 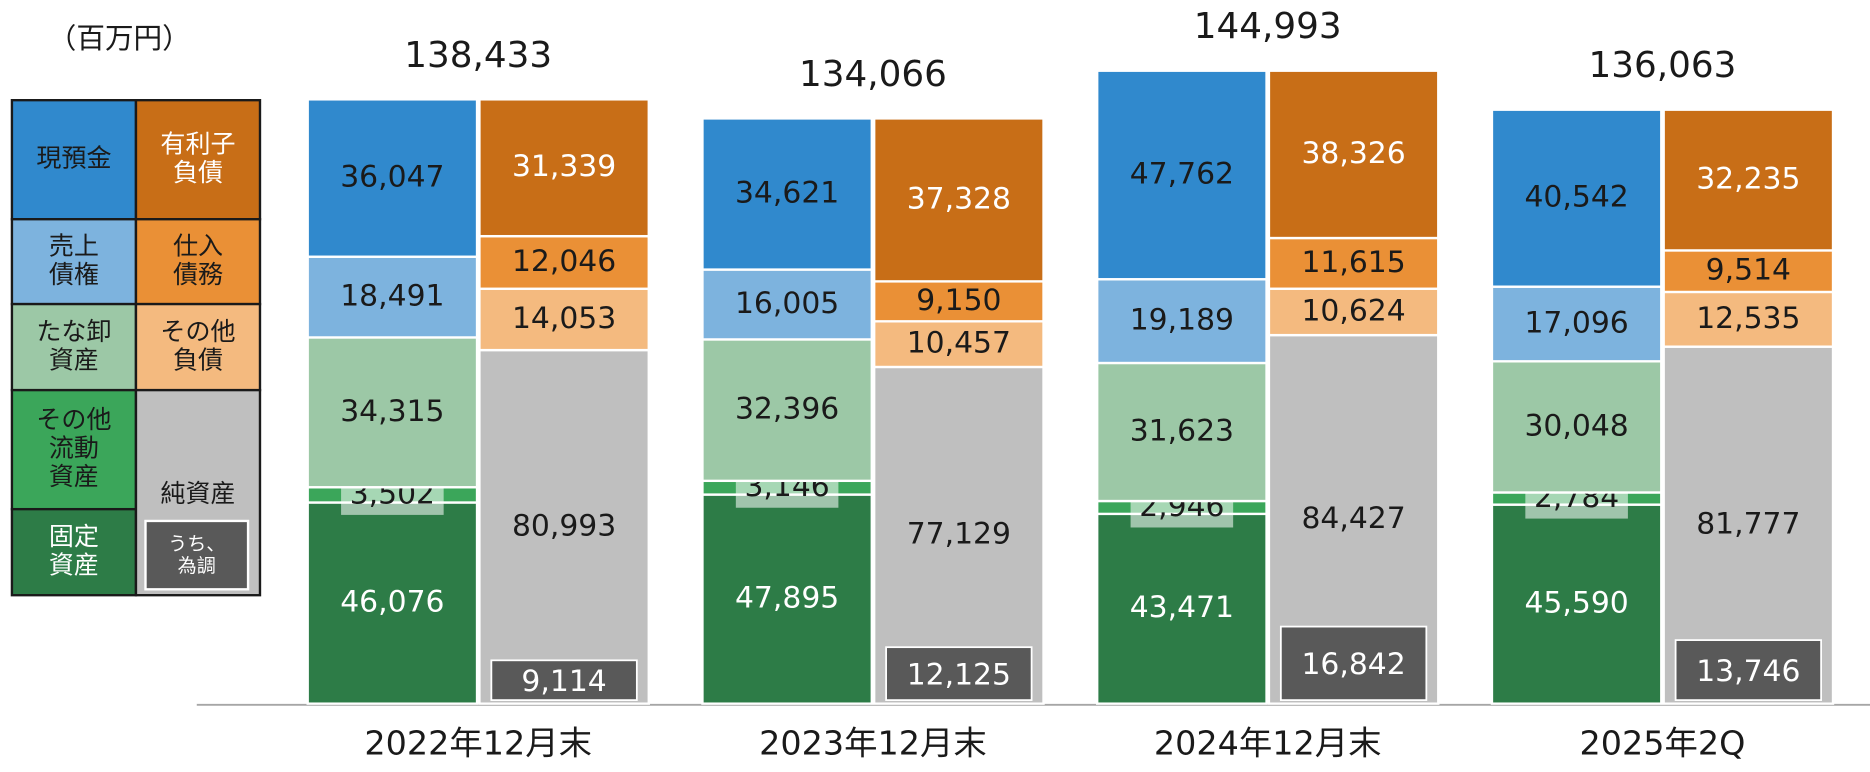 I want to click on value-label: 32,396, so click(x=787, y=408).